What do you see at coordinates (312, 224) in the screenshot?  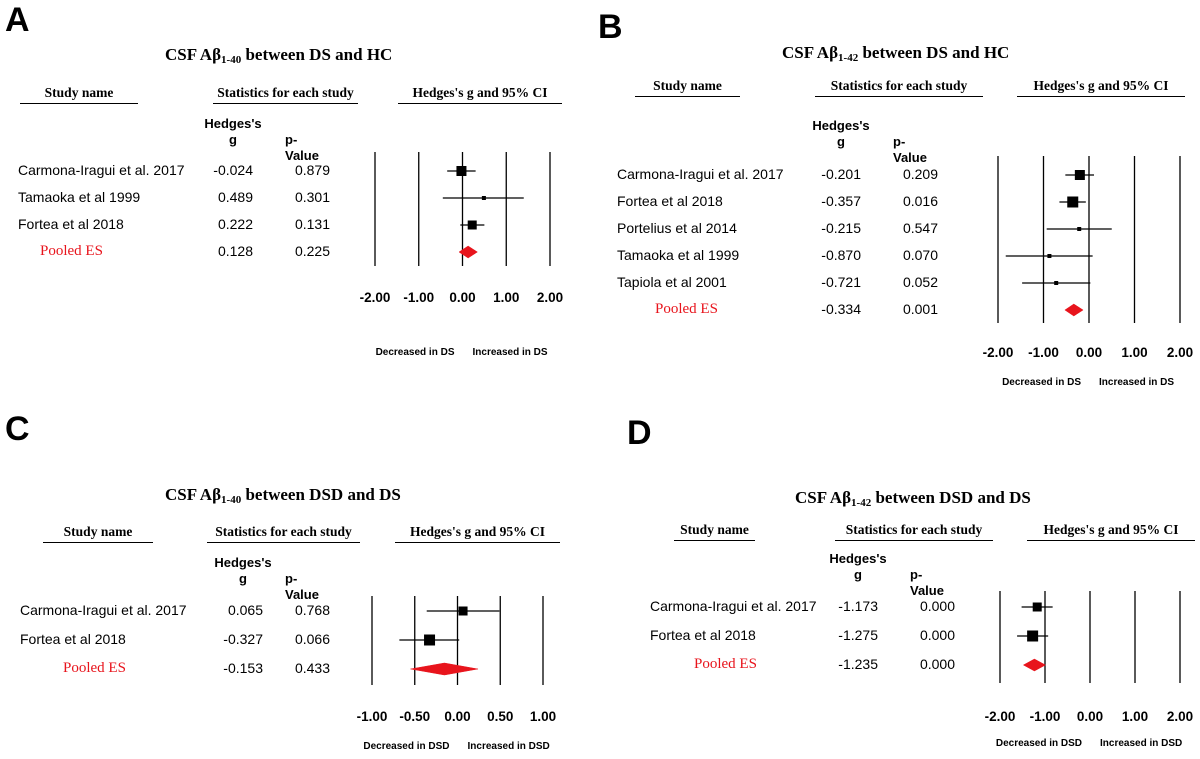 I see `p-value: 0.131` at bounding box center [312, 224].